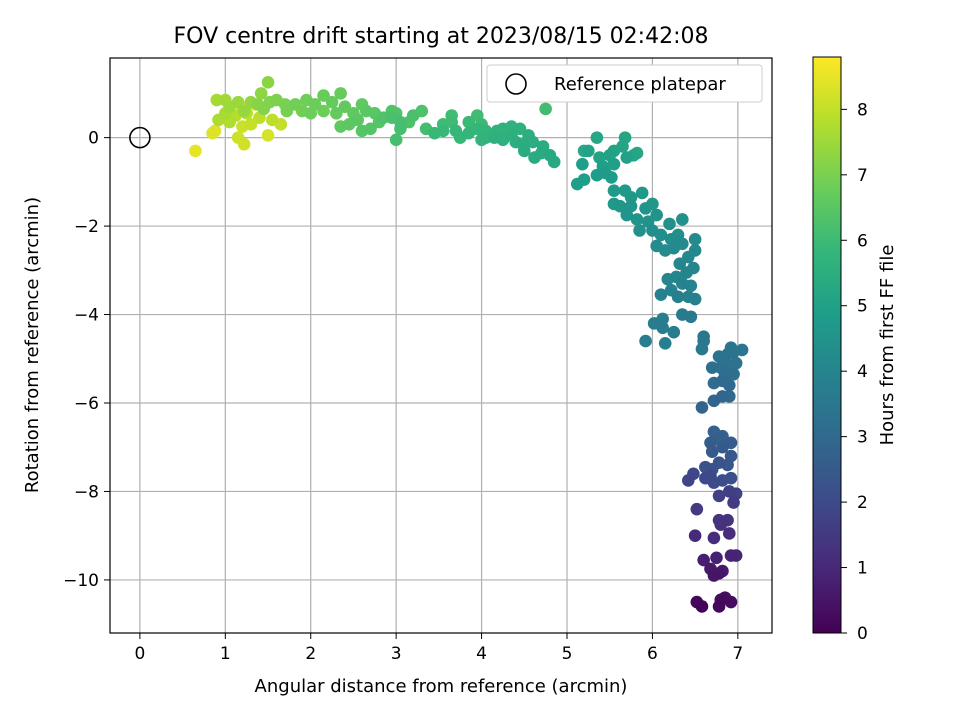 Image resolution: width=960 pixels, height=720 pixels. I want to click on legend: Reference platepar, so click(624, 83).